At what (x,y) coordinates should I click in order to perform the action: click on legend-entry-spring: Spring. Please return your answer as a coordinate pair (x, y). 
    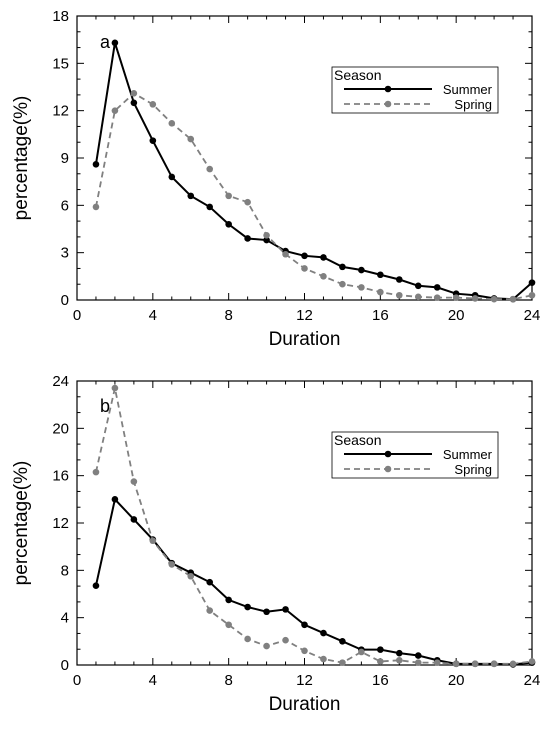
    Looking at the image, I should click on (473, 469).